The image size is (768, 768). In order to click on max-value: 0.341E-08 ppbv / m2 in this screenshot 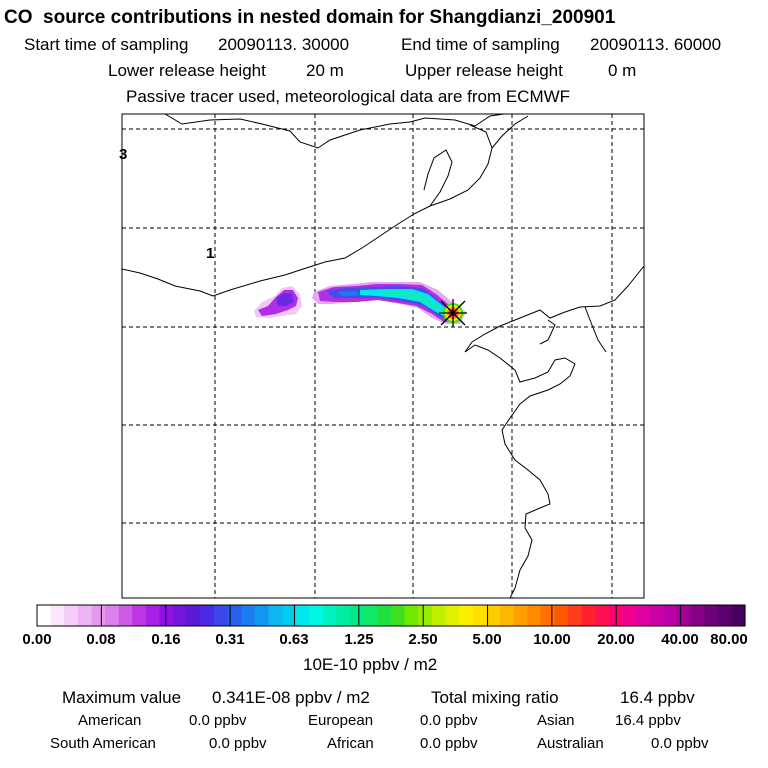, I will do `click(291, 697)`.